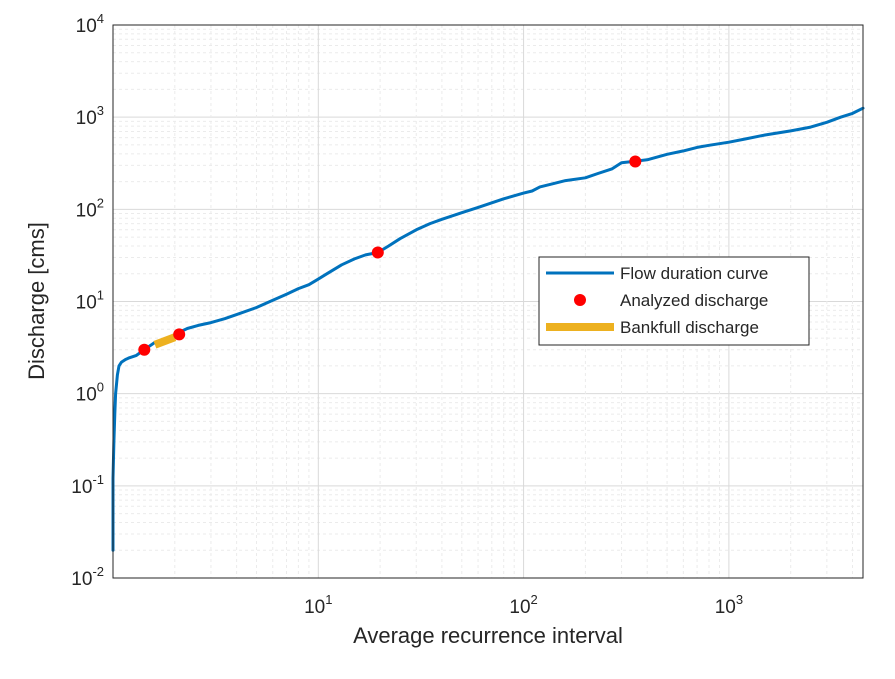 The height and width of the screenshot is (679, 895). I want to click on x-tick-label: 10², so click(523, 605).